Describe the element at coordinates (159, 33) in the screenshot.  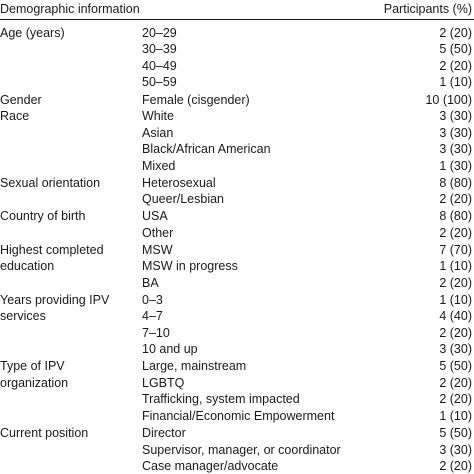
I see `row-category: 20–29` at that location.